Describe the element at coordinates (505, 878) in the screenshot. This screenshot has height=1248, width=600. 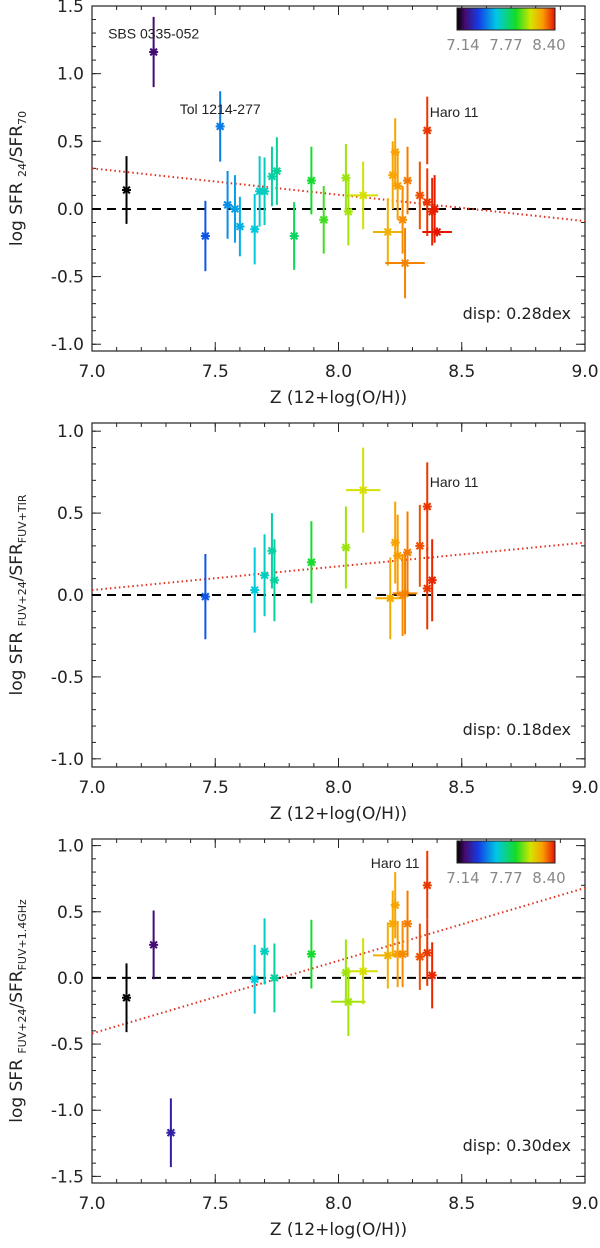
I see `colorbar-tick-label: 7.77` at that location.